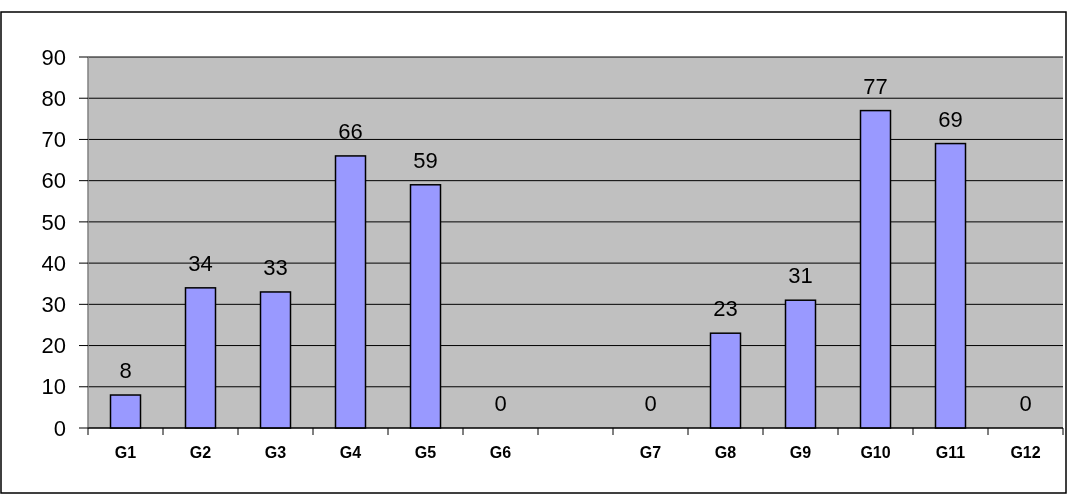 The width and height of the screenshot is (1068, 495). Describe the element at coordinates (350, 452) in the screenshot. I see `x-tick-label: G4` at that location.